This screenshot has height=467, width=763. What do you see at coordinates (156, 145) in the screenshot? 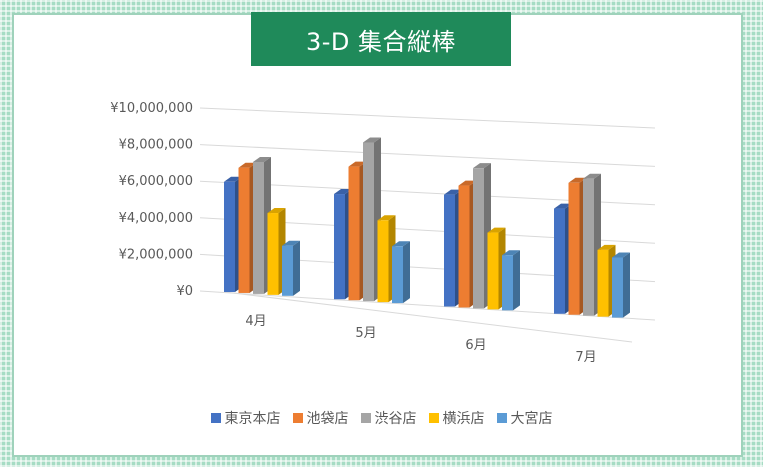
I see `y-tick-label: ¥8,000,000` at bounding box center [156, 145].